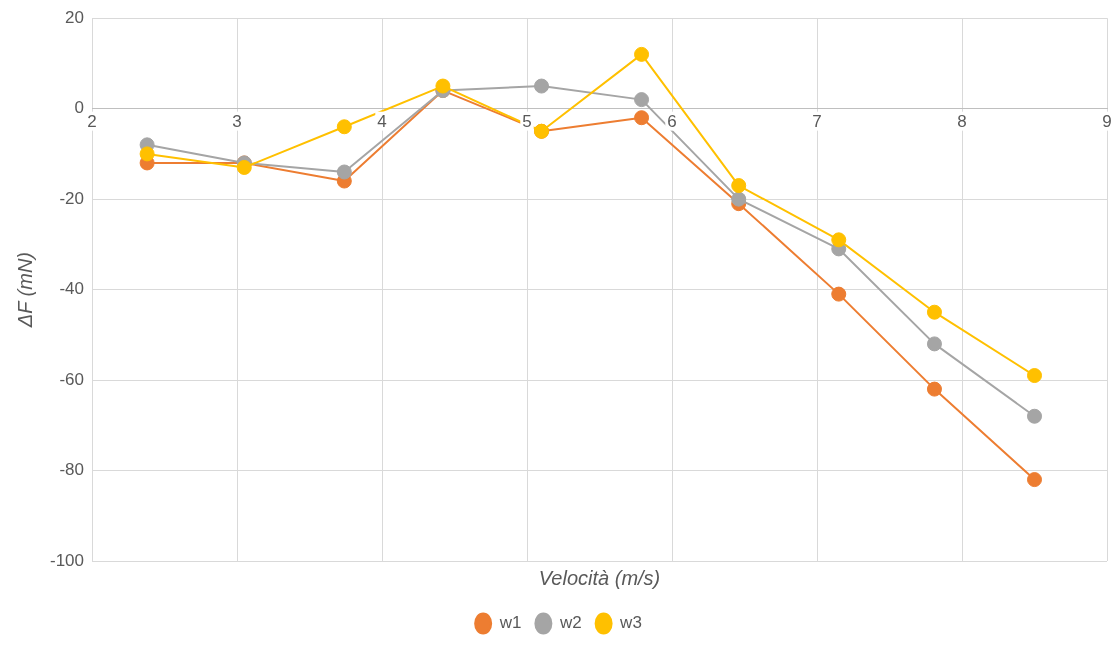 Image resolution: width=1119 pixels, height=646 pixels. I want to click on x-tick-label: 3, so click(237, 121).